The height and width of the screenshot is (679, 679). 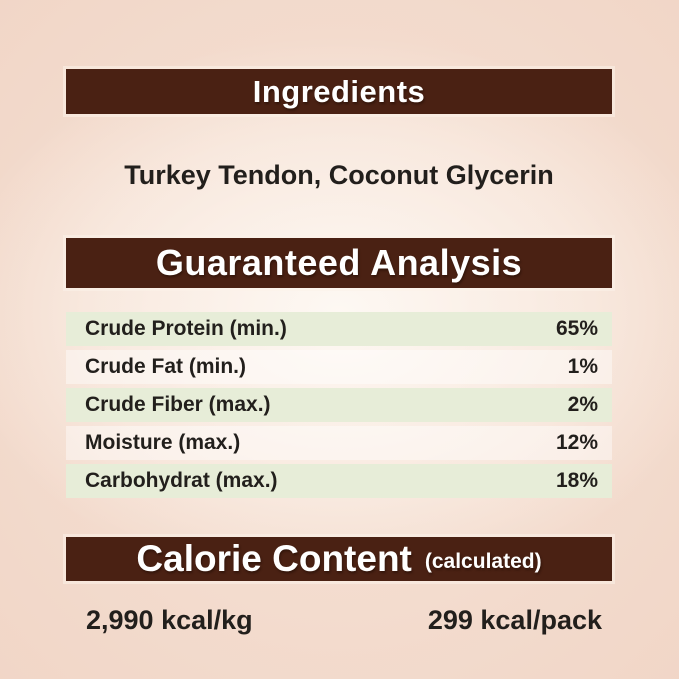 What do you see at coordinates (576, 480) in the screenshot?
I see `analysis-row-value: 18%` at bounding box center [576, 480].